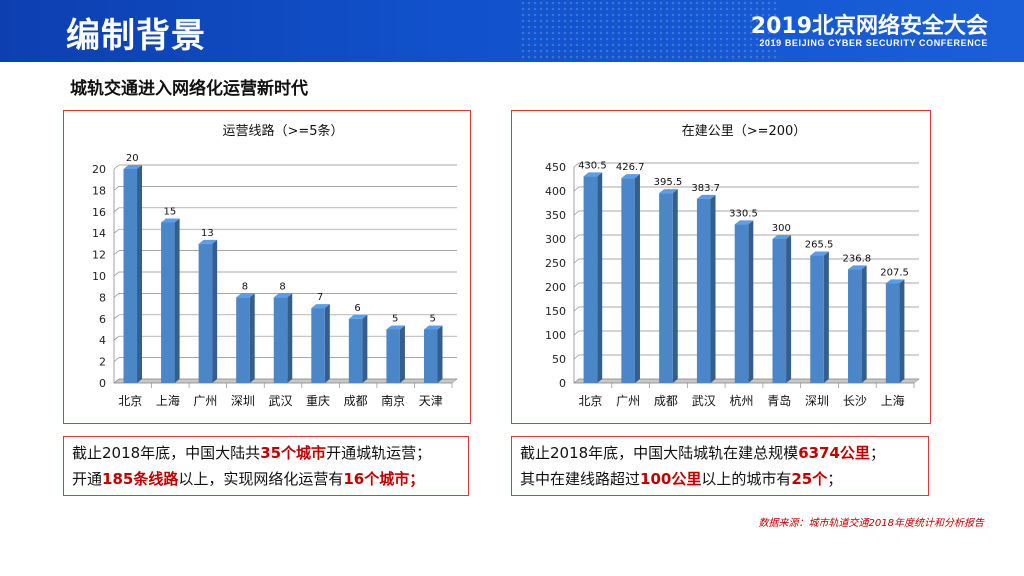 This screenshot has height=576, width=1024. What do you see at coordinates (282, 131) in the screenshot?
I see `chart-title: 运营线路（>=5条）` at bounding box center [282, 131].